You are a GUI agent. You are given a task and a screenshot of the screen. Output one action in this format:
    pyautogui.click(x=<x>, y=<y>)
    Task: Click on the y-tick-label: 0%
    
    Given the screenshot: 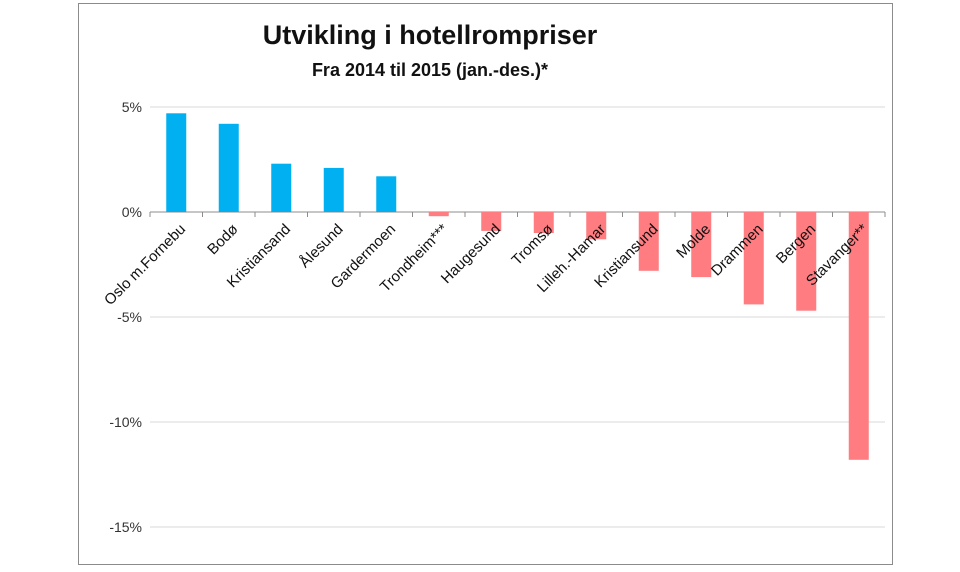 What is the action you would take?
    pyautogui.click(x=132, y=212)
    